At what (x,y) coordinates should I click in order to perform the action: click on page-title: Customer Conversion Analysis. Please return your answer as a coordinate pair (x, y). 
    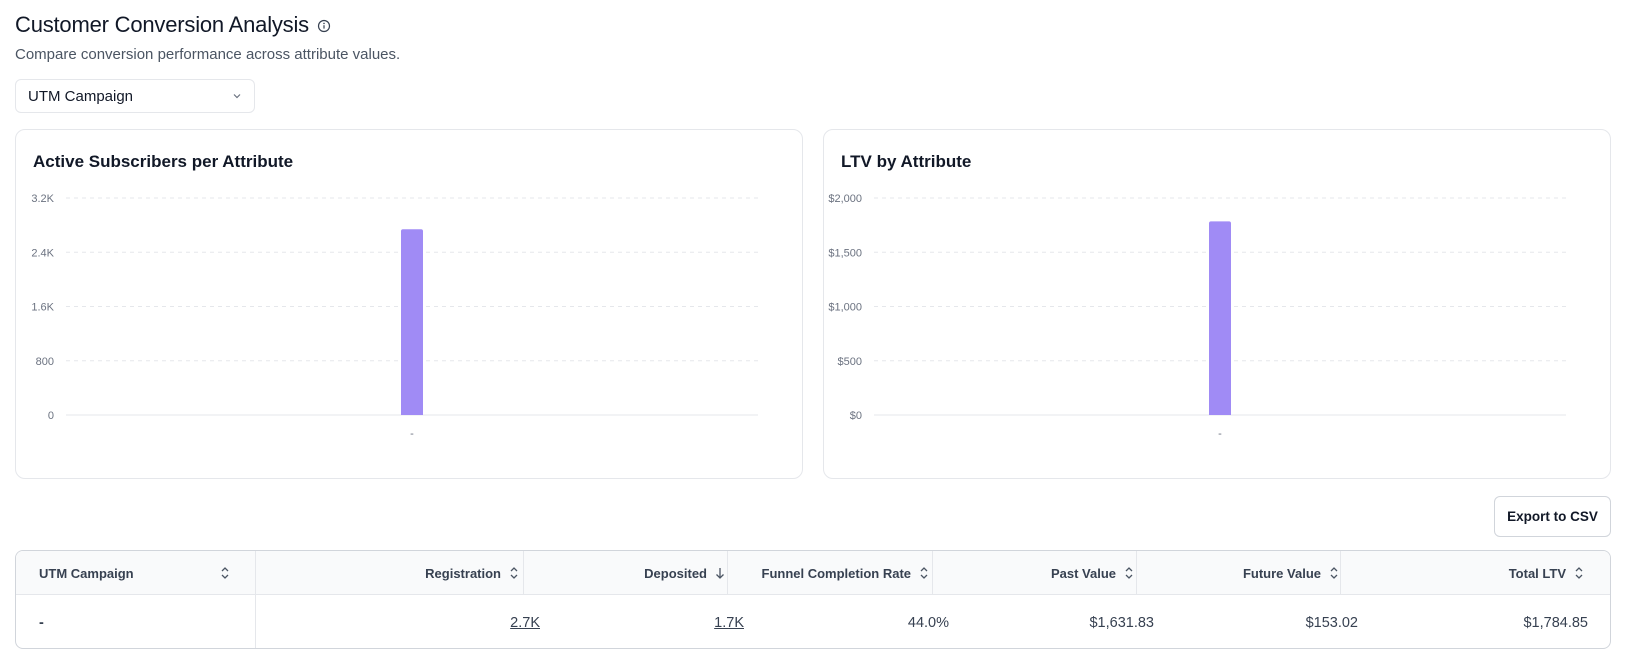
    Looking at the image, I should click on (162, 24).